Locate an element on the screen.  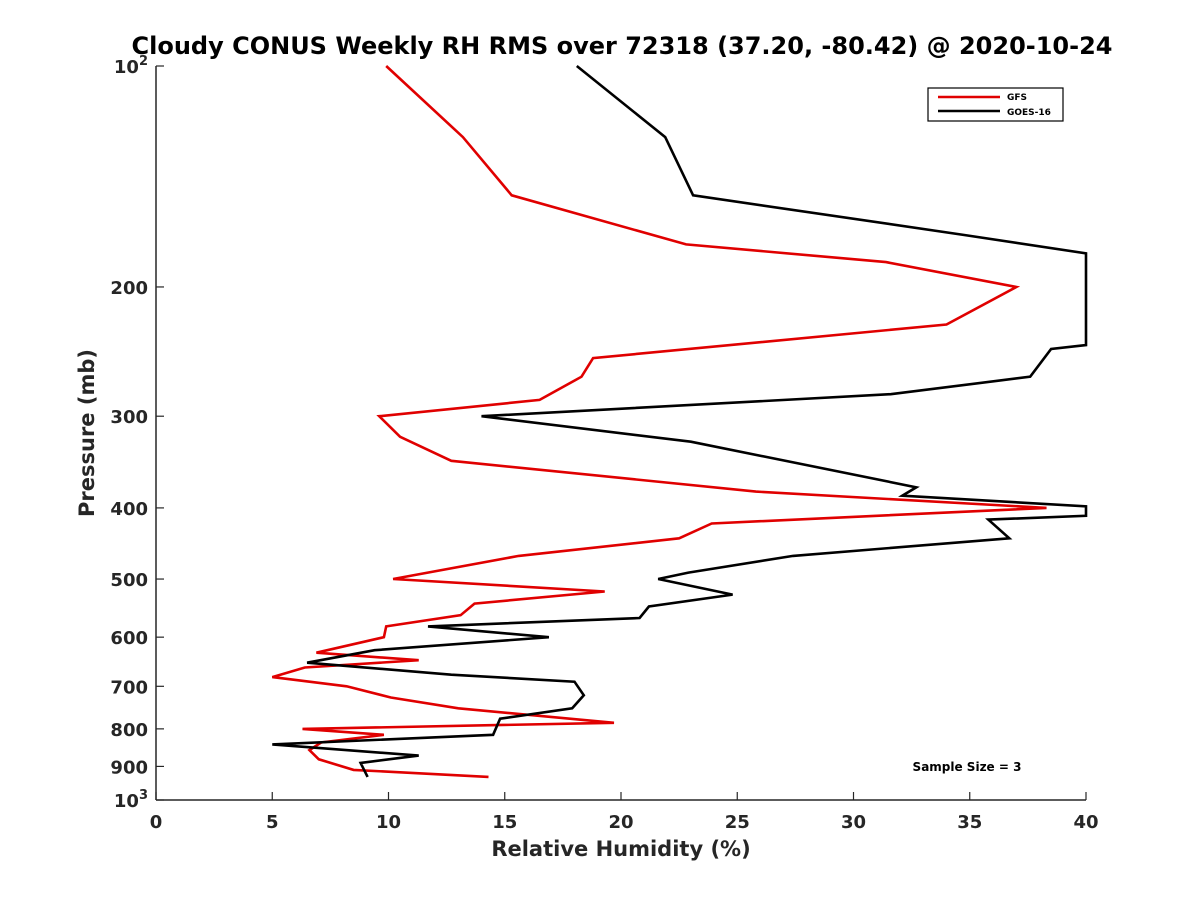
y-tick-label: 700 is located at coordinates (129, 687).